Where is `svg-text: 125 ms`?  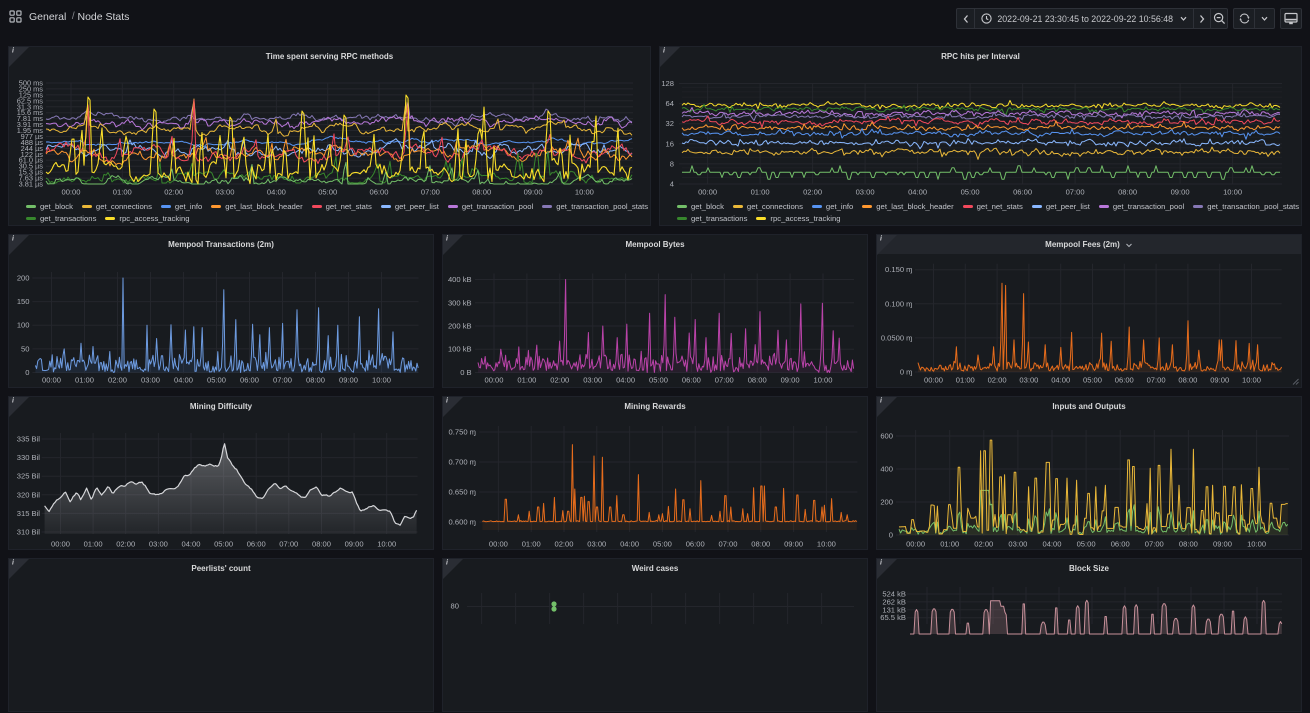 svg-text: 125 ms is located at coordinates (31, 94).